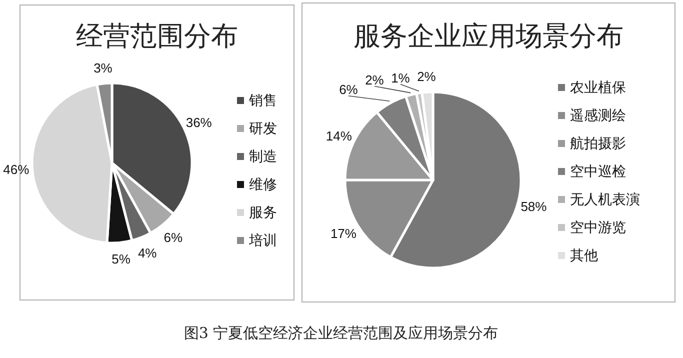 The height and width of the screenshot is (358, 683). Describe the element at coordinates (339, 136) in the screenshot. I see `data-label: 14%` at that location.